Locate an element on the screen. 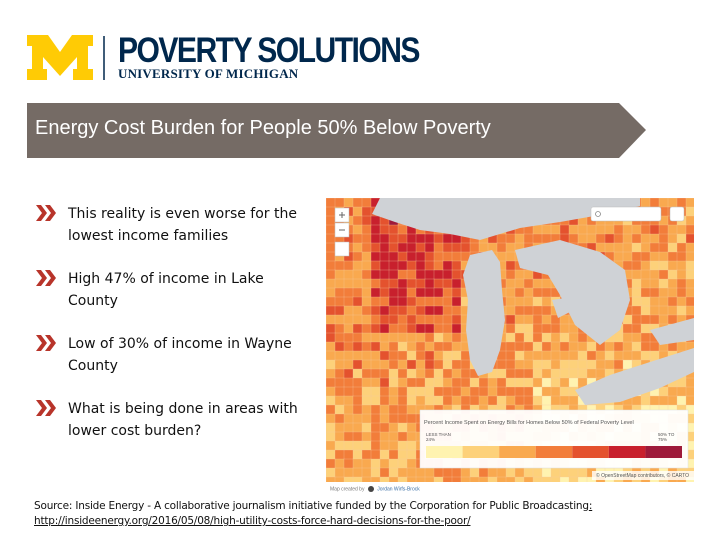  bullet-chevron is located at coordinates (46, 408).